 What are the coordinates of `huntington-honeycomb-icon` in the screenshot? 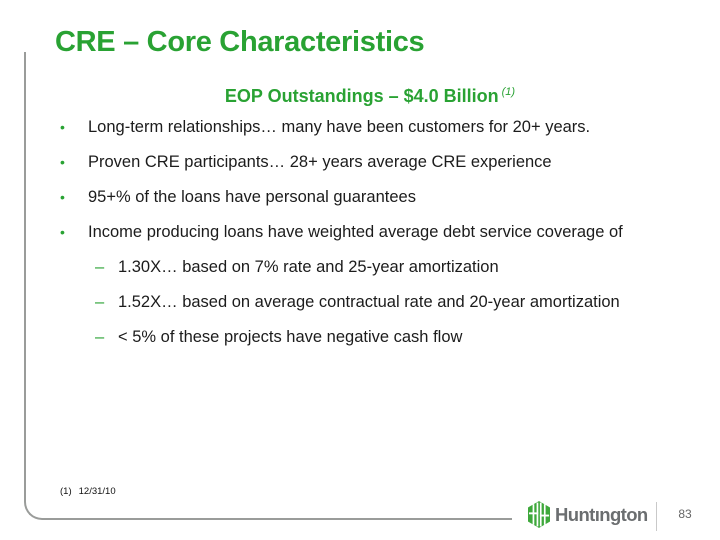 It's located at (539, 514).